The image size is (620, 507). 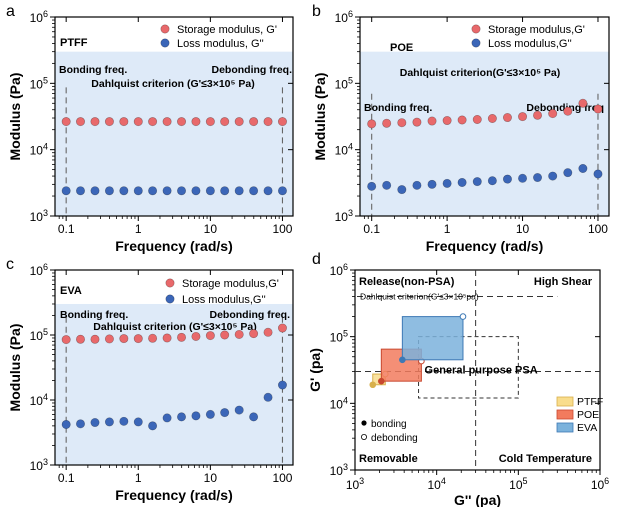 What do you see at coordinates (227, 30) in the screenshot?
I see `legend-label: Storage modulus, G'` at bounding box center [227, 30].